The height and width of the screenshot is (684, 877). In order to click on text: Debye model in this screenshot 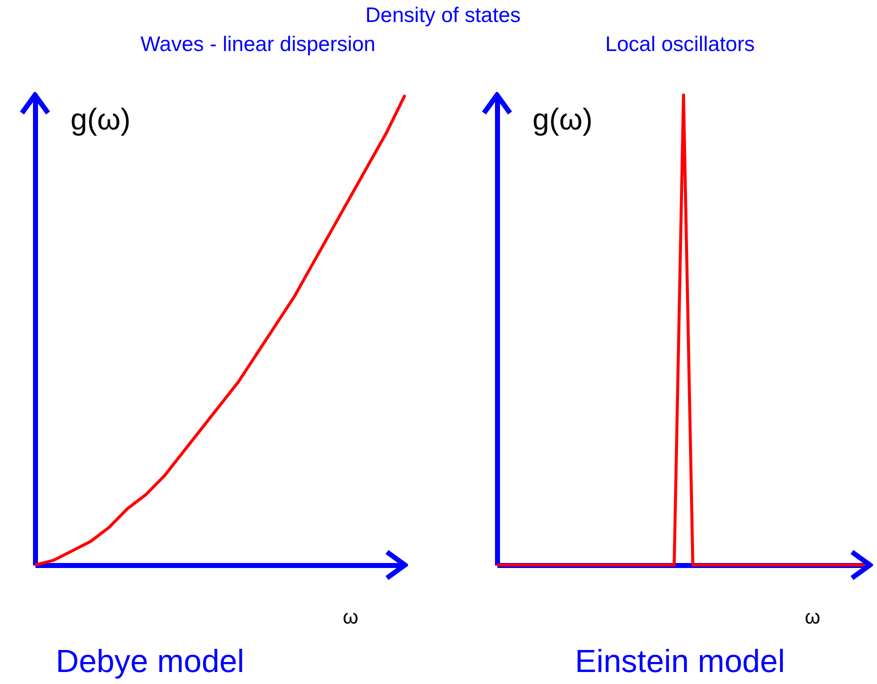, I will do `click(150, 661)`.